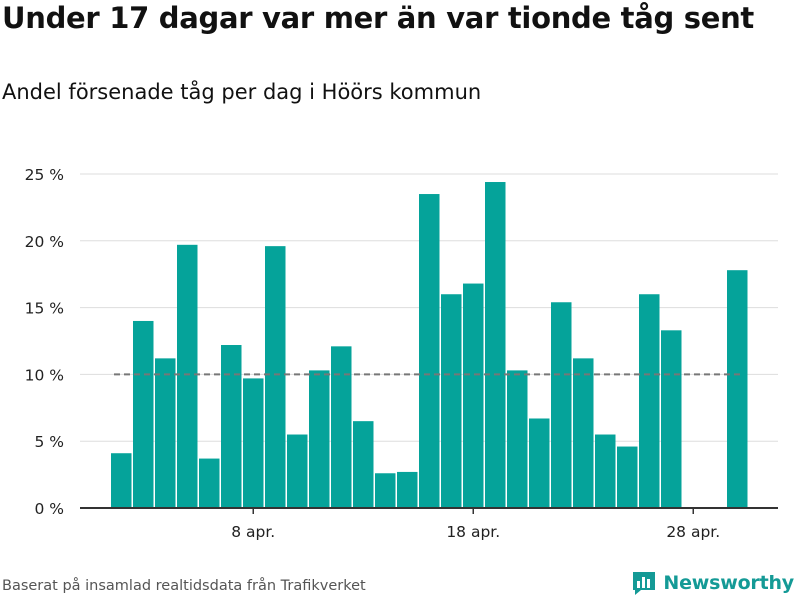  What do you see at coordinates (44, 309) in the screenshot?
I see `y-tick-label: 15 %` at bounding box center [44, 309].